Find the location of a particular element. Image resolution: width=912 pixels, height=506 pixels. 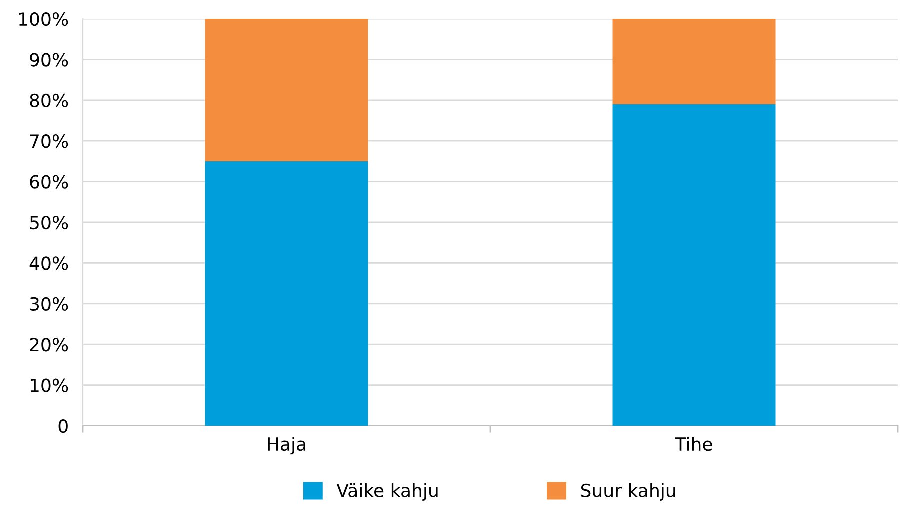

y-tick-label: 20% is located at coordinates (49, 345).